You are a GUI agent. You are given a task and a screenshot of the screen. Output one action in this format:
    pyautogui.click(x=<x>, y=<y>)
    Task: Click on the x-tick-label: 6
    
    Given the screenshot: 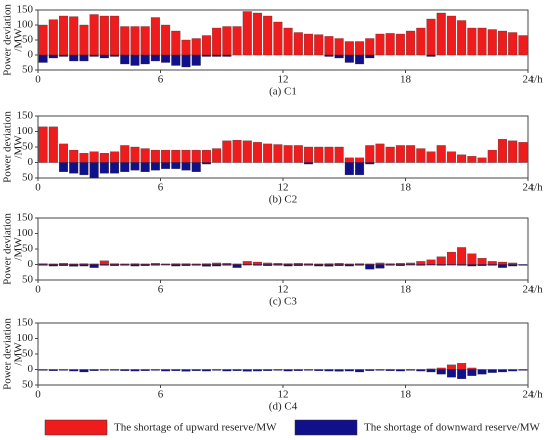 What is the action you would take?
    pyautogui.click(x=161, y=188)
    